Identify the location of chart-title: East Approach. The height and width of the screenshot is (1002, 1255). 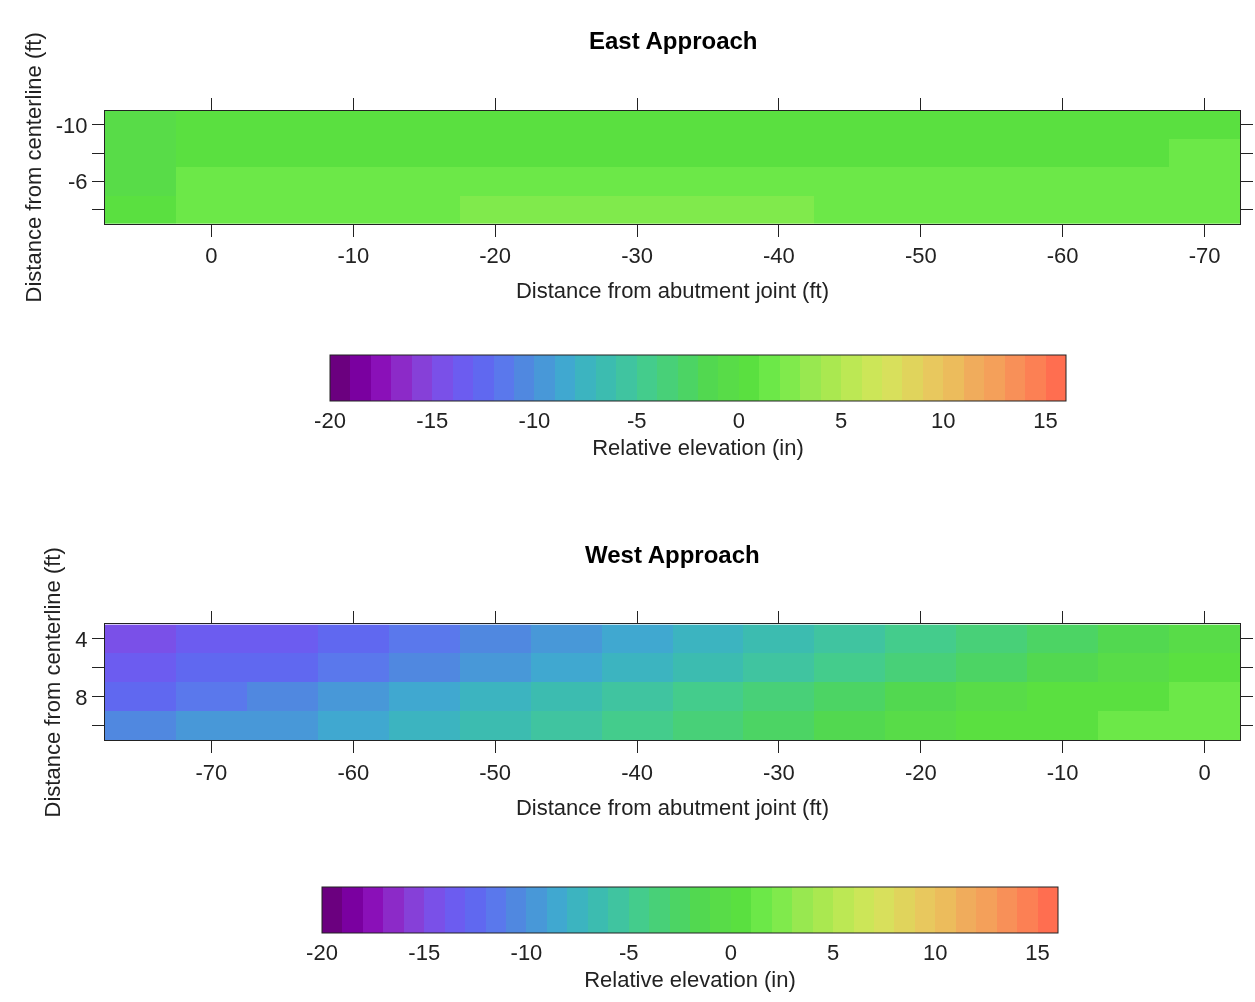
(673, 40).